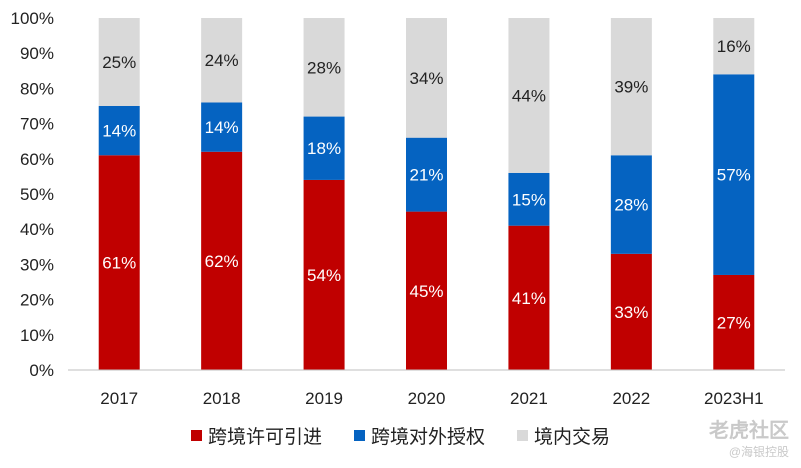 This screenshot has width=801, height=468. What do you see at coordinates (196, 435) in the screenshot?
I see `legend-swatch-licensing-in` at bounding box center [196, 435].